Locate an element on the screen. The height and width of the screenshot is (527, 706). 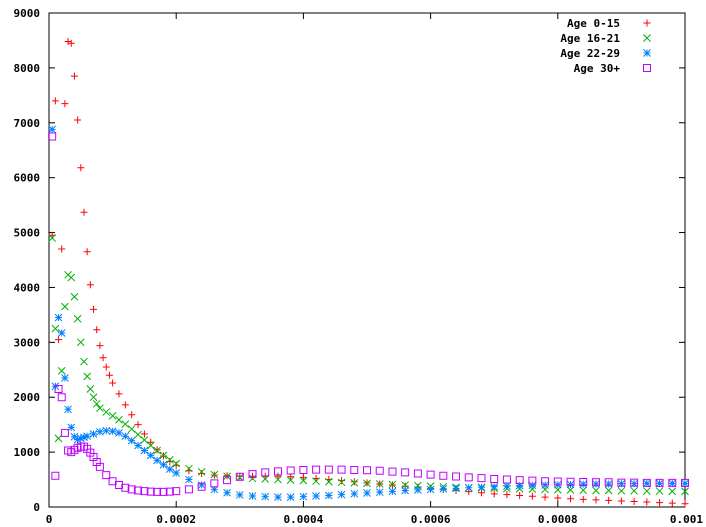
y-tick-label: 7000 is located at coordinates (27, 123).